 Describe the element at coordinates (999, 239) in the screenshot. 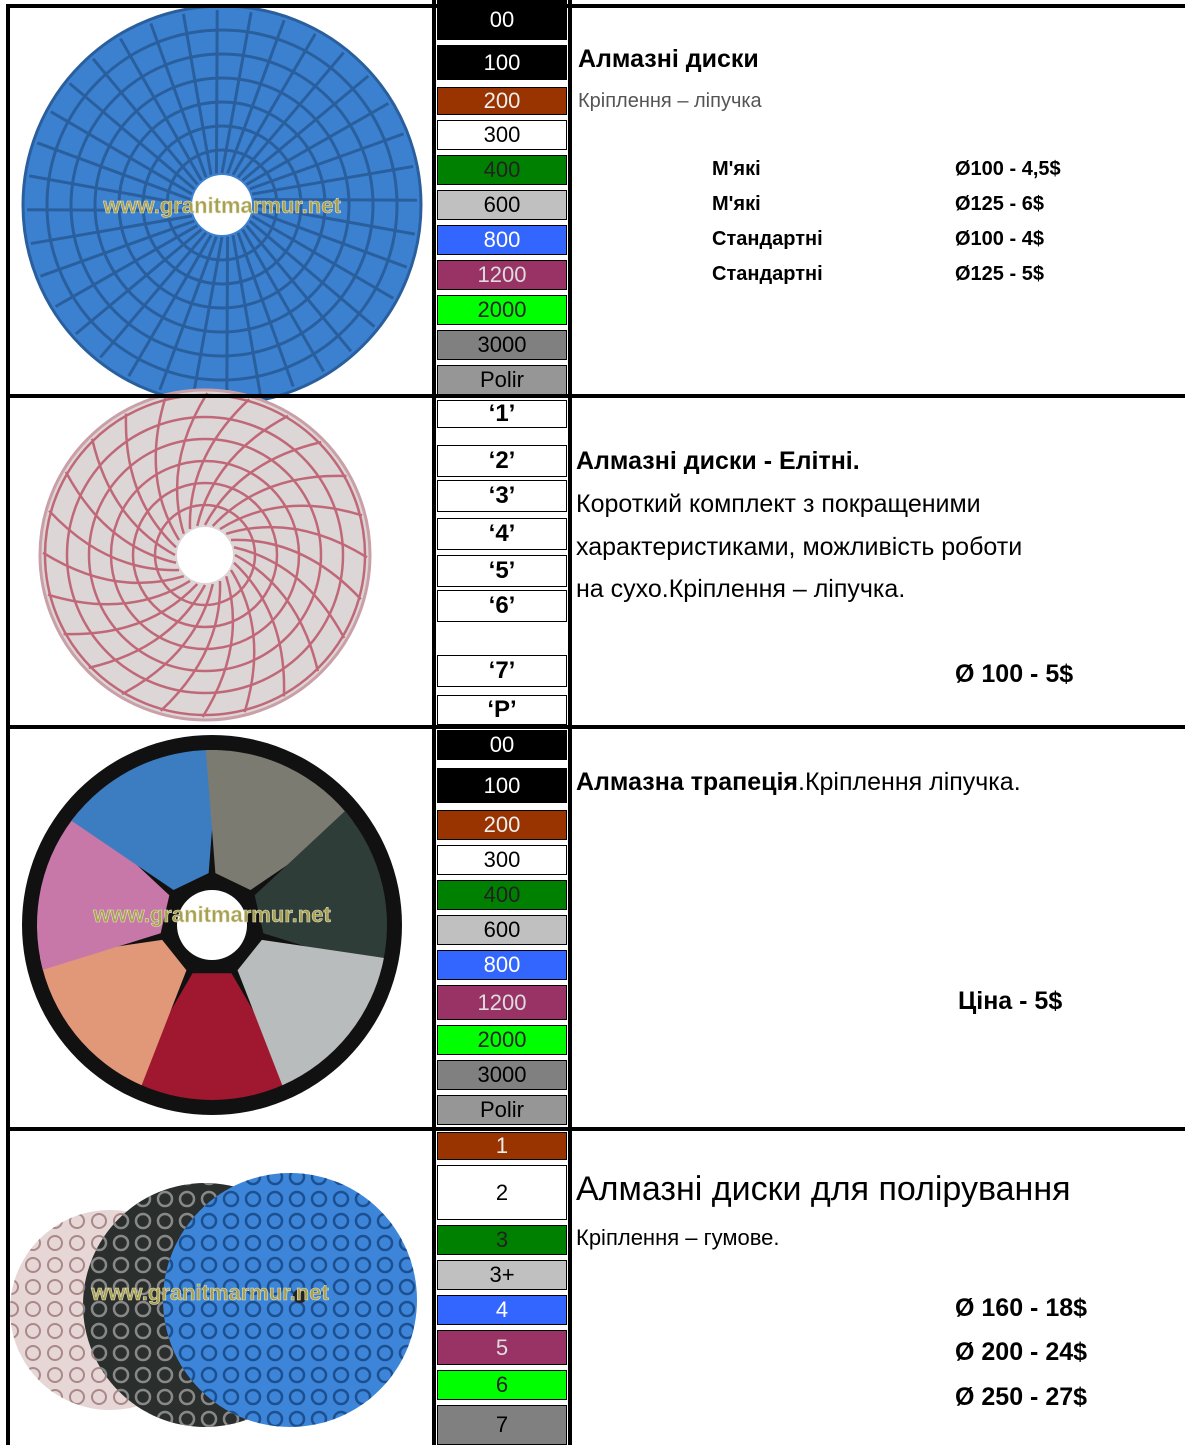

I see `price: Ø100 - 4$` at that location.